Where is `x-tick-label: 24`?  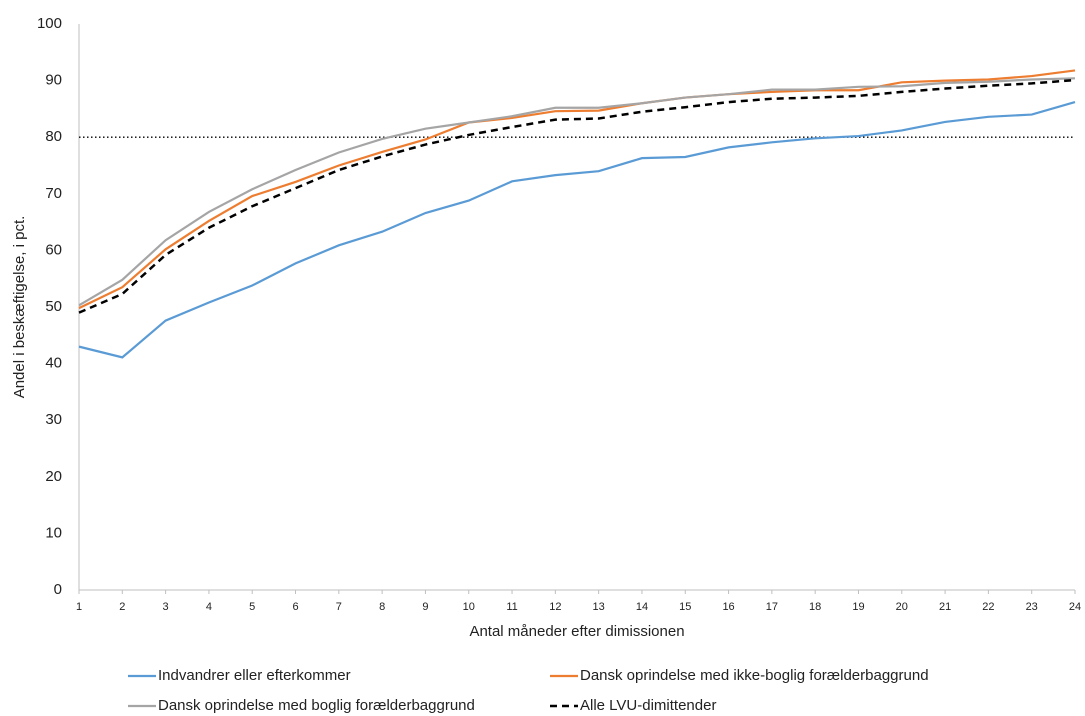 x-tick-label: 24 is located at coordinates (1075, 607).